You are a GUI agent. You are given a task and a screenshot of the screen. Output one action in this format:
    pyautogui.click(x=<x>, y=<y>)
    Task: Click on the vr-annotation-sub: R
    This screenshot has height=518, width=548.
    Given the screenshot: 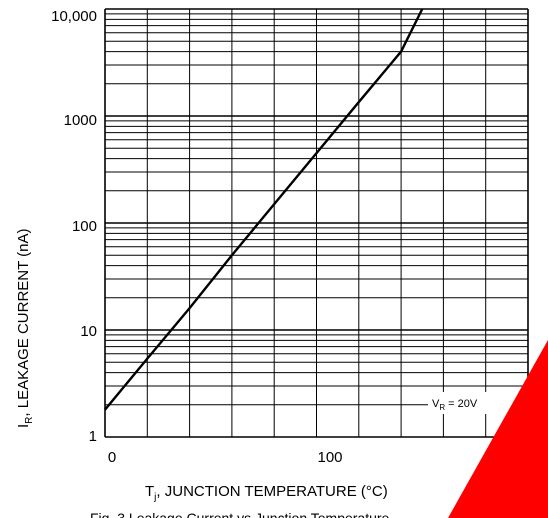 What is the action you would take?
    pyautogui.click(x=442, y=407)
    